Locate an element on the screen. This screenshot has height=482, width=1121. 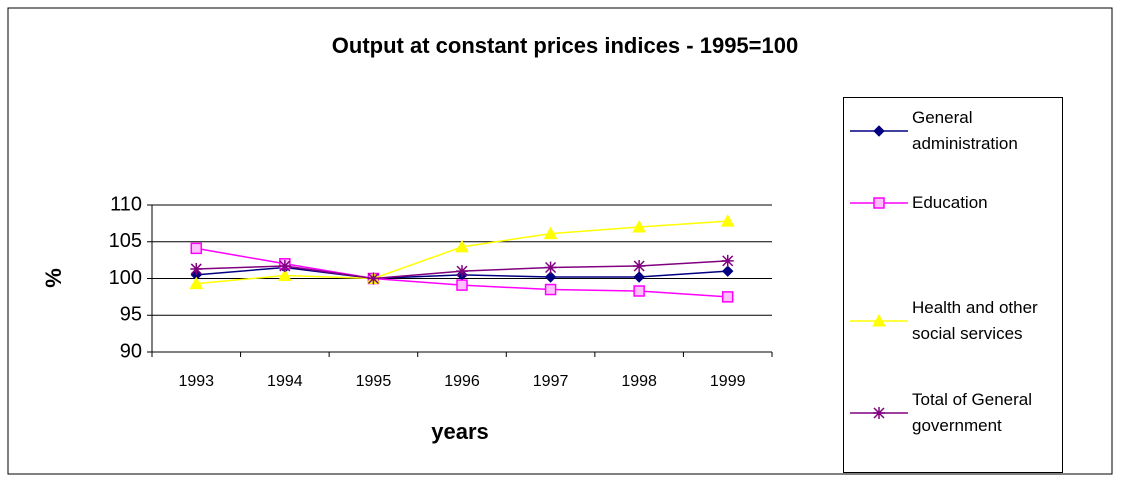
y-tick-label: 110 is located at coordinates (126, 204).